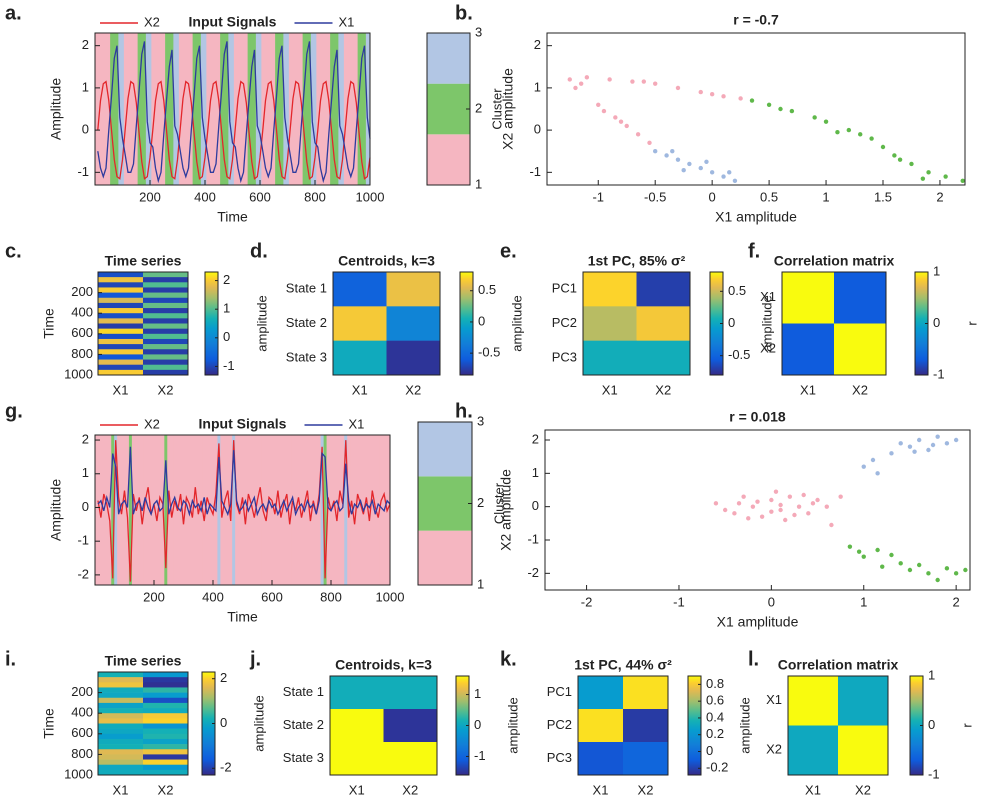 The width and height of the screenshot is (981, 798). Describe the element at coordinates (152, 423) in the screenshot. I see `legend-label: X2` at that location.